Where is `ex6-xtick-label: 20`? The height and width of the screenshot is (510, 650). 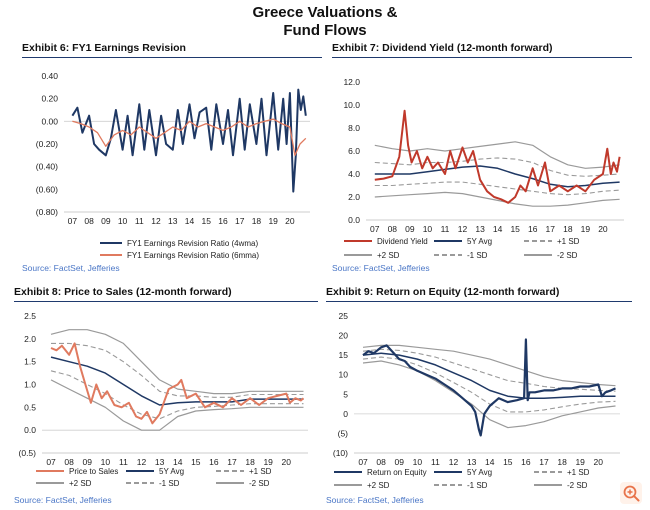
ex6-xtick-label: 20 is located at coordinates (290, 221).